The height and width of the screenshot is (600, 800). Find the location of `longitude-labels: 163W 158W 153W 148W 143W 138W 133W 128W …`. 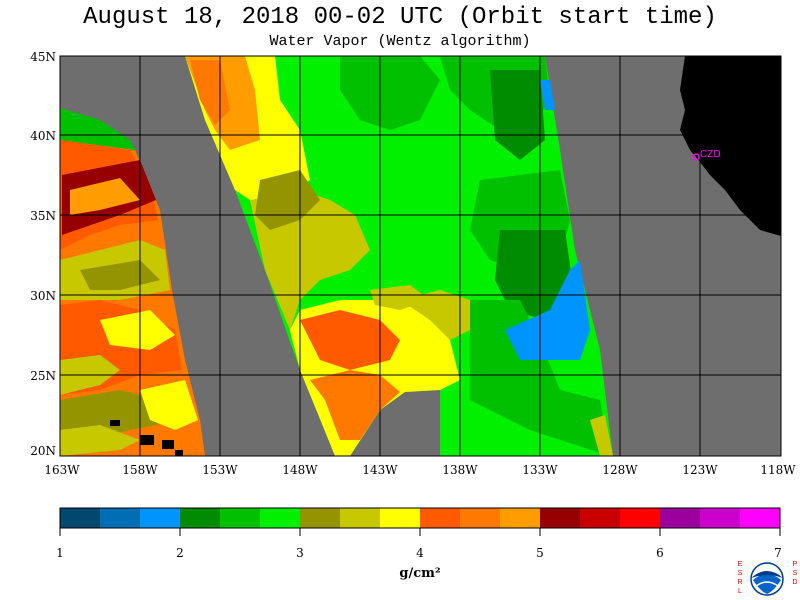

longitude-labels: 163W 158W 153W 148W 143W 138W 133W 128W … is located at coordinates (420, 470).